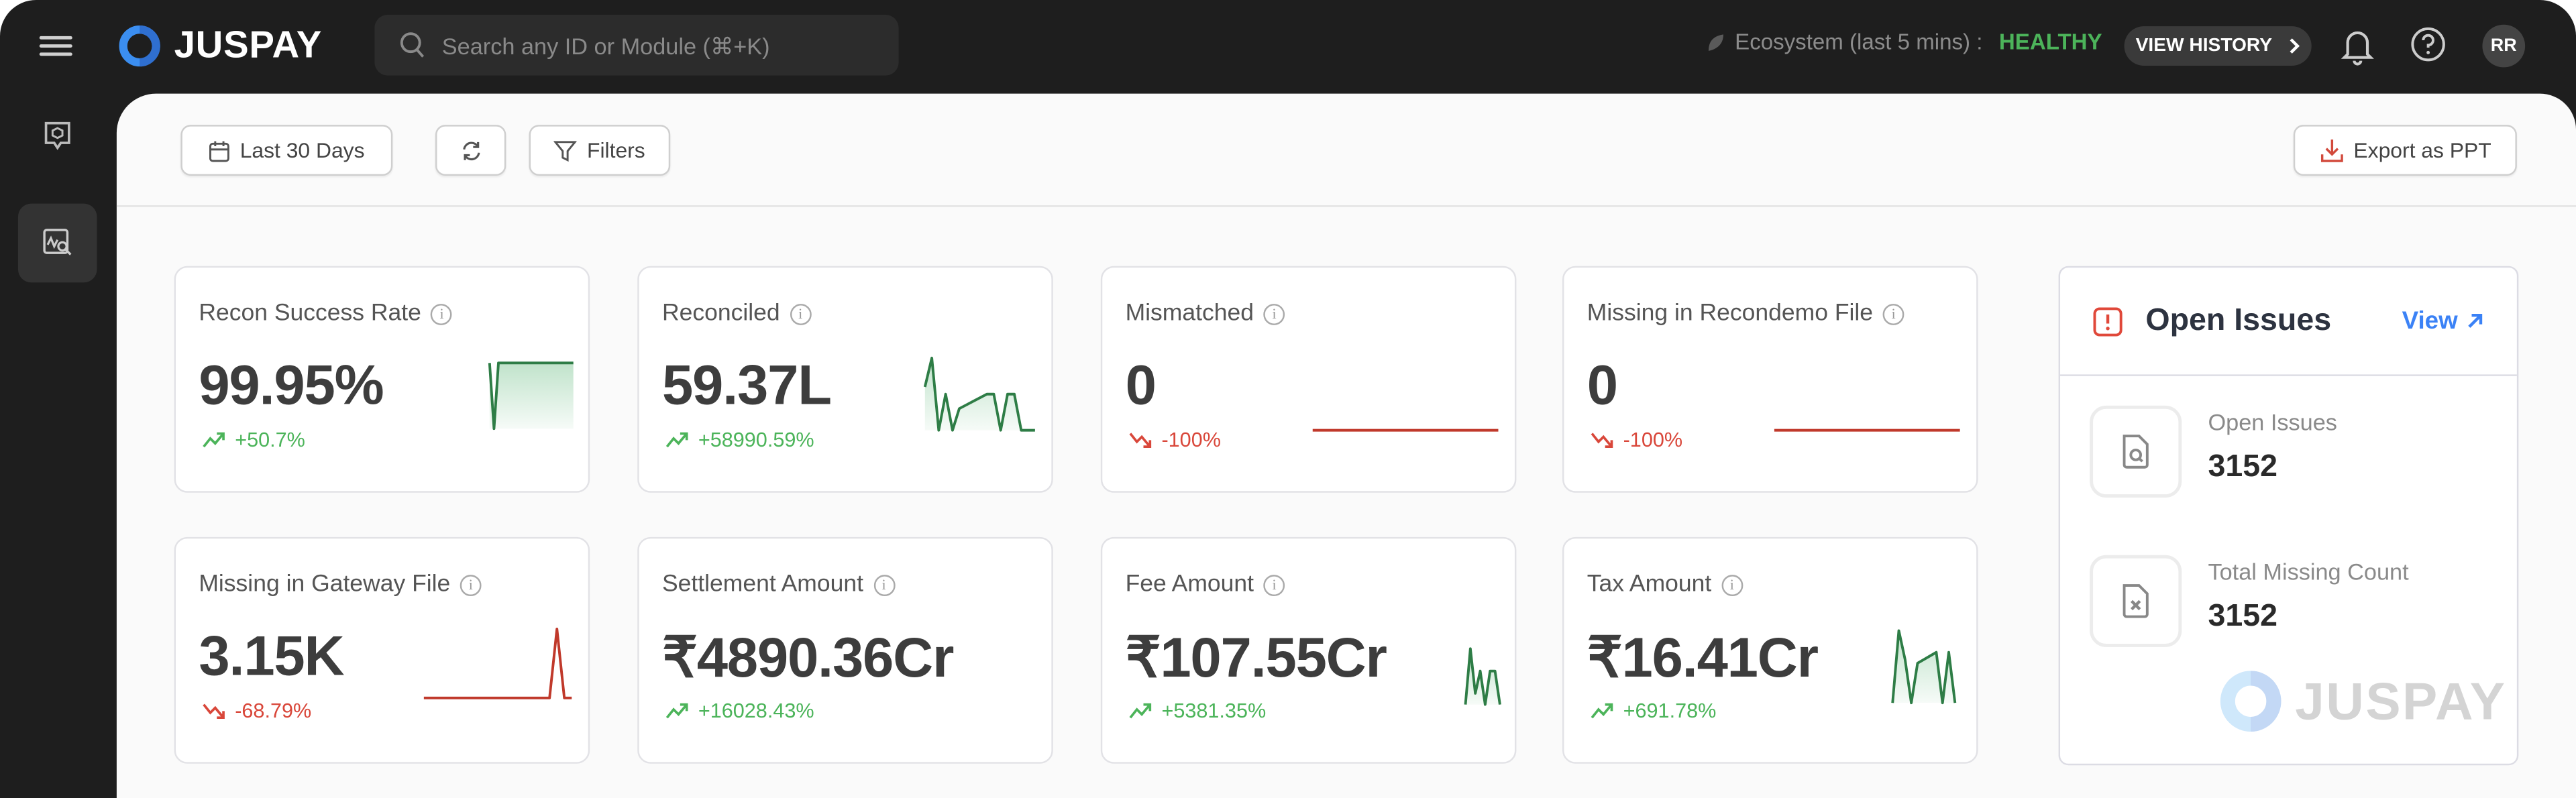 This screenshot has height=798, width=2576. Describe the element at coordinates (1214, 711) in the screenshot. I see `metric-change-value: +5381.35%` at that location.